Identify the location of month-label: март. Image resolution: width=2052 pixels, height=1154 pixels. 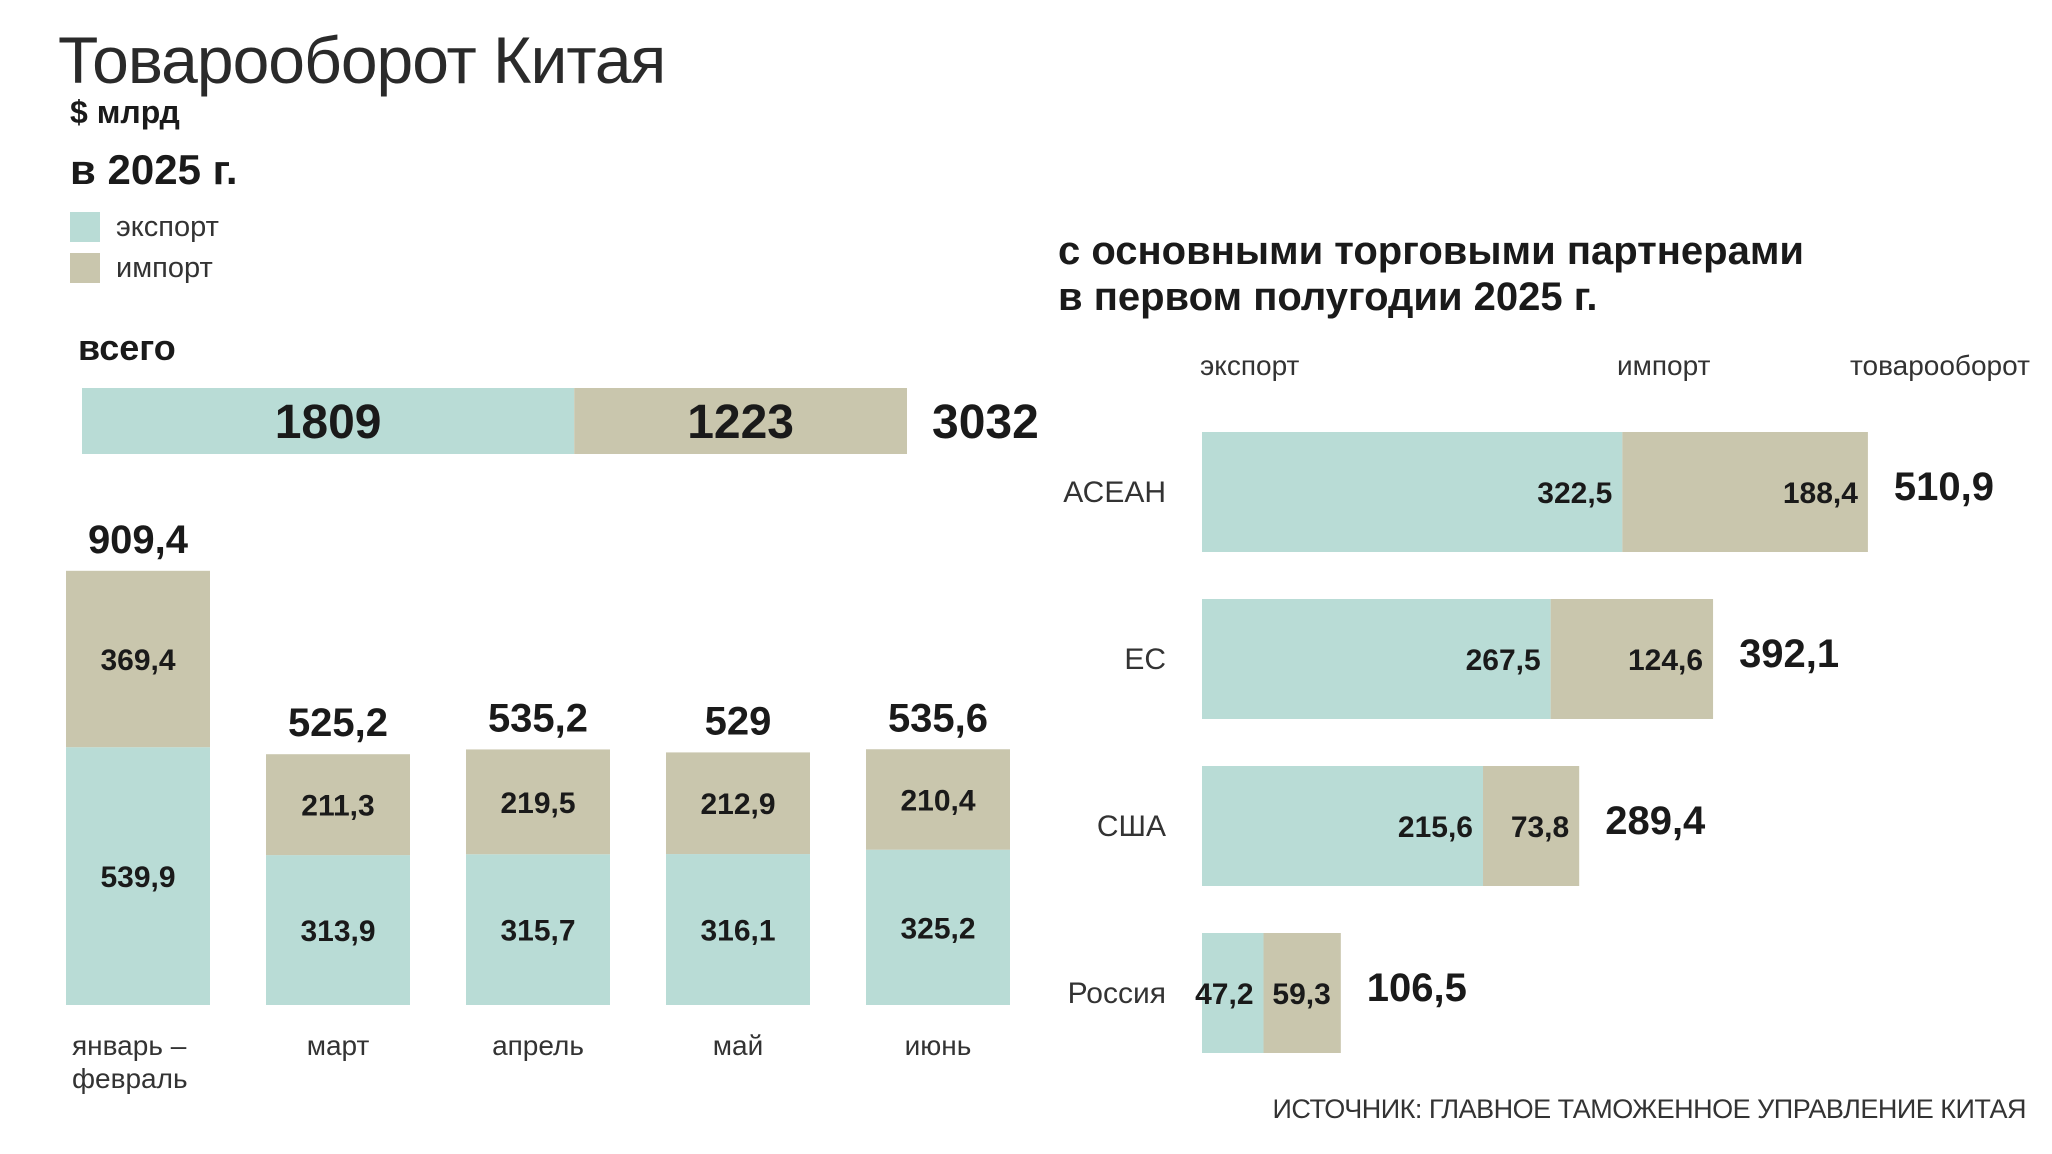
(338, 1045).